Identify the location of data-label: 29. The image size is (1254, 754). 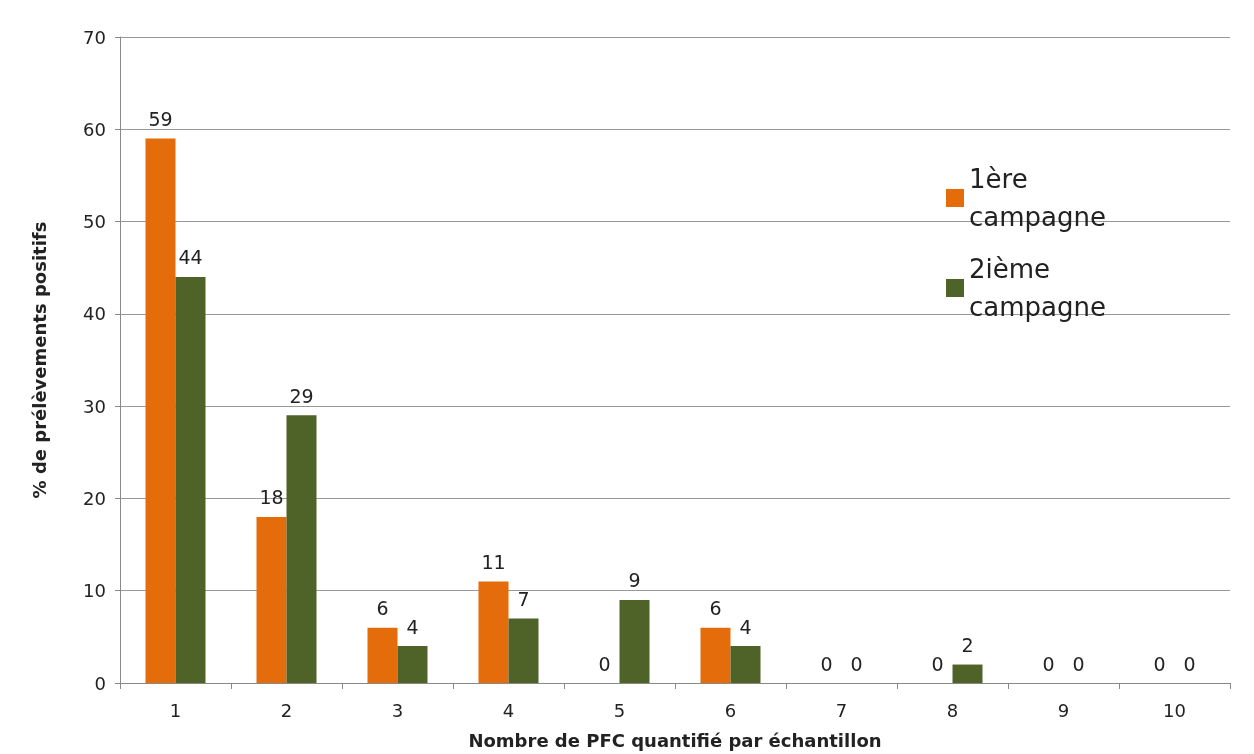
(301, 395).